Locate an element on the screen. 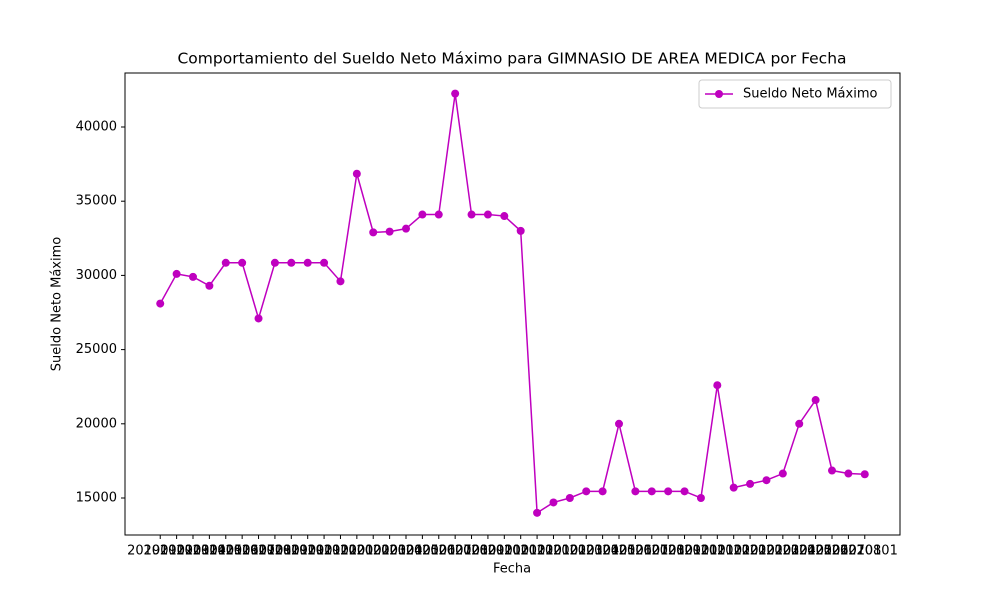 Image resolution: width=1000 pixels, height=600 pixels. x-tick-label: 20191001 is located at coordinates (308, 551).